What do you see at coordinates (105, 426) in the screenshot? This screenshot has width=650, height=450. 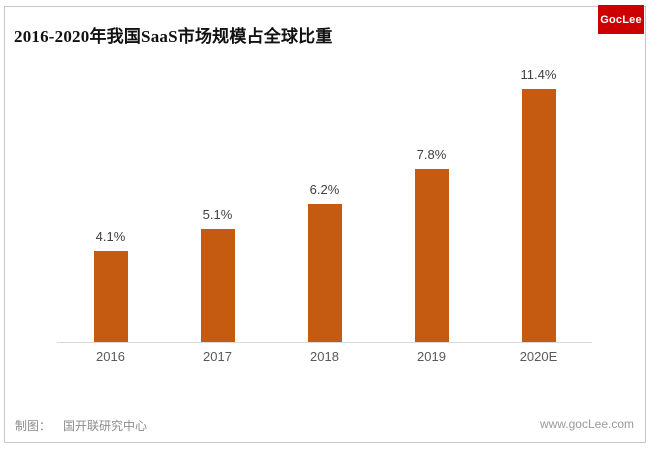 I see `credit-value: 国开联研究中心` at bounding box center [105, 426].